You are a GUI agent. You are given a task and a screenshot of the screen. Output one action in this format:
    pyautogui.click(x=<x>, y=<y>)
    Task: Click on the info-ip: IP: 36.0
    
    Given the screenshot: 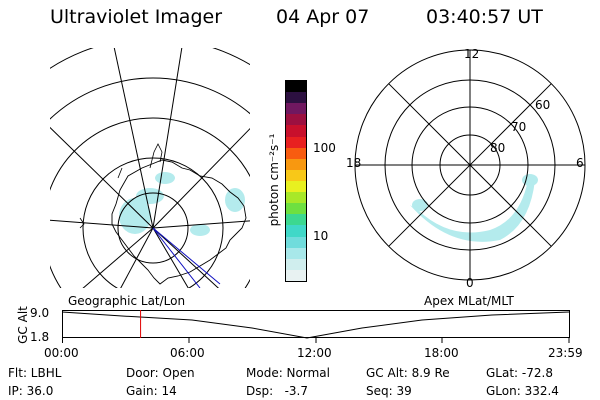 What is the action you would take?
    pyautogui.click(x=31, y=391)
    